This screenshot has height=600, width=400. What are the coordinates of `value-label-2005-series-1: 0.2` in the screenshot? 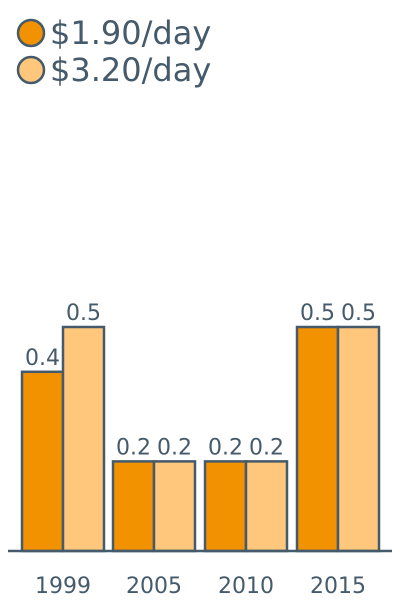 It's located at (174, 447).